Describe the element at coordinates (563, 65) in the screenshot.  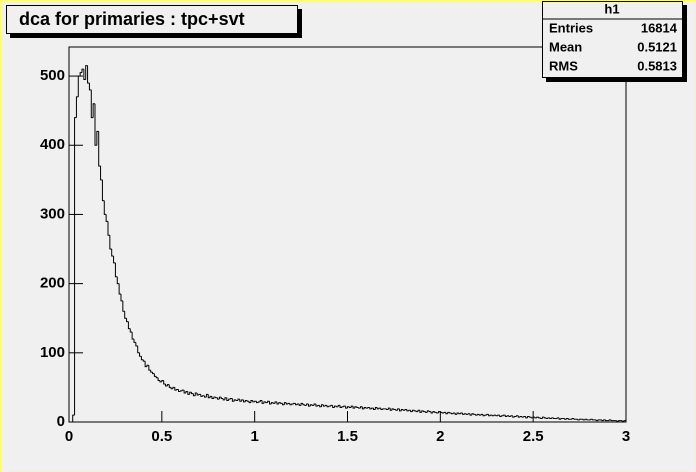
I see `stats-label: RMS` at that location.